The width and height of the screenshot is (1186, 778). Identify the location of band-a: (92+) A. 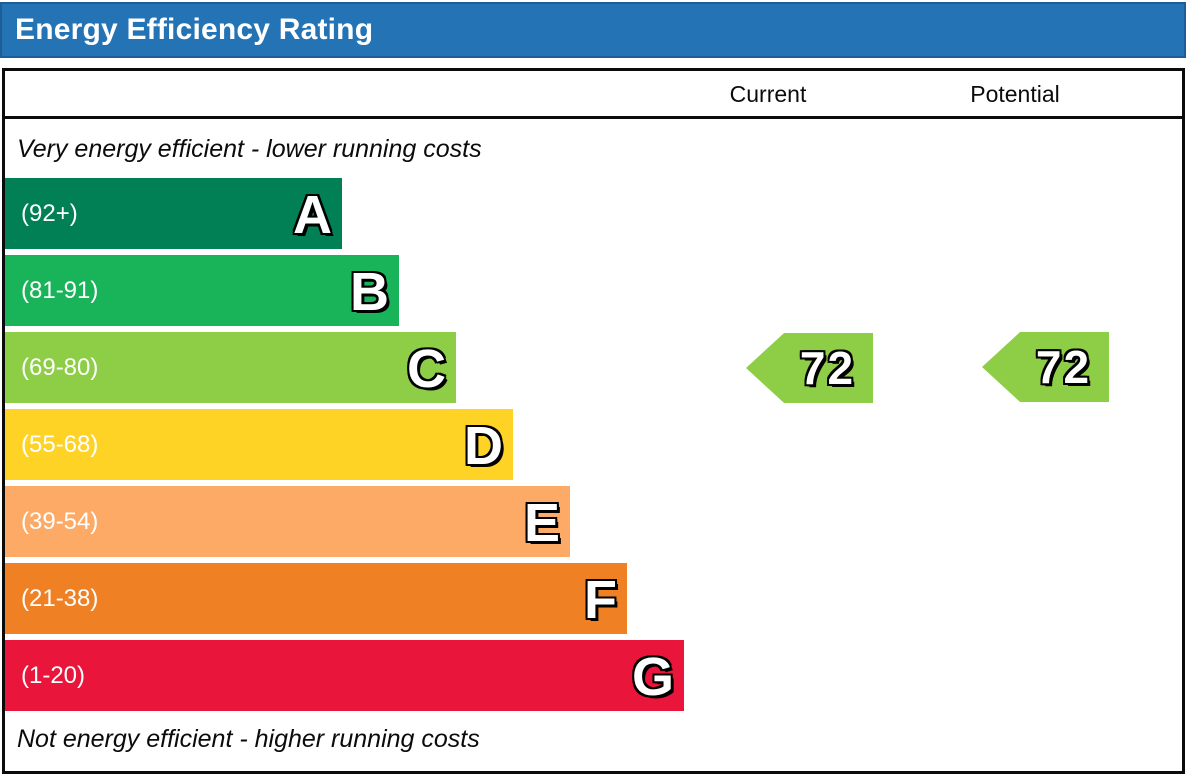
(173, 213).